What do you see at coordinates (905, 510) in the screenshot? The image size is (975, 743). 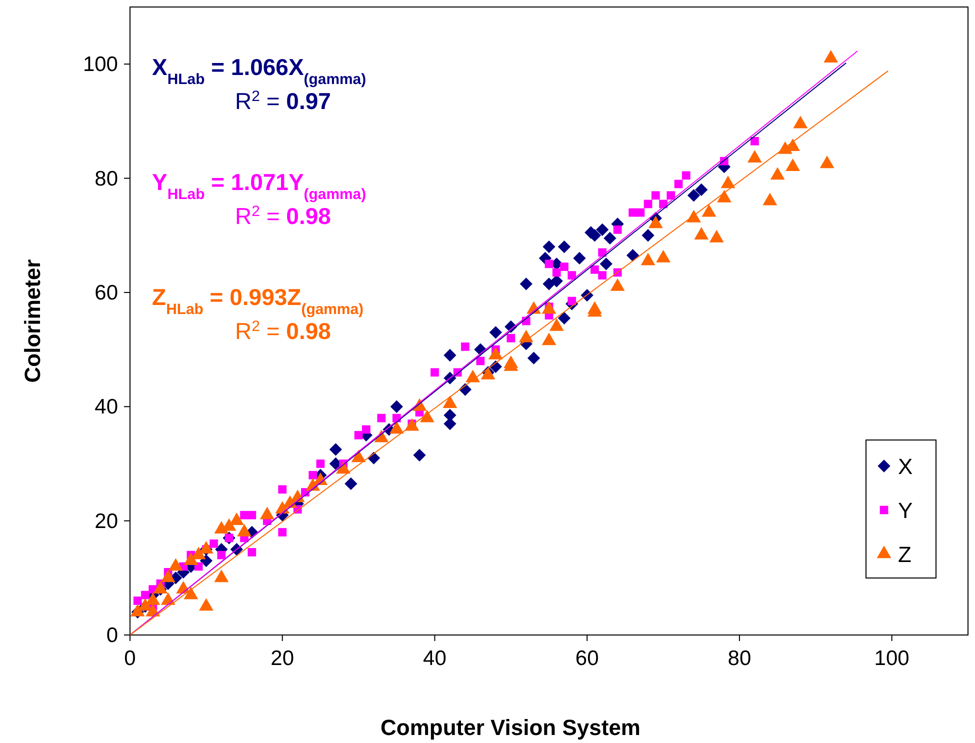 I see `legend-label: Y` at bounding box center [905, 510].